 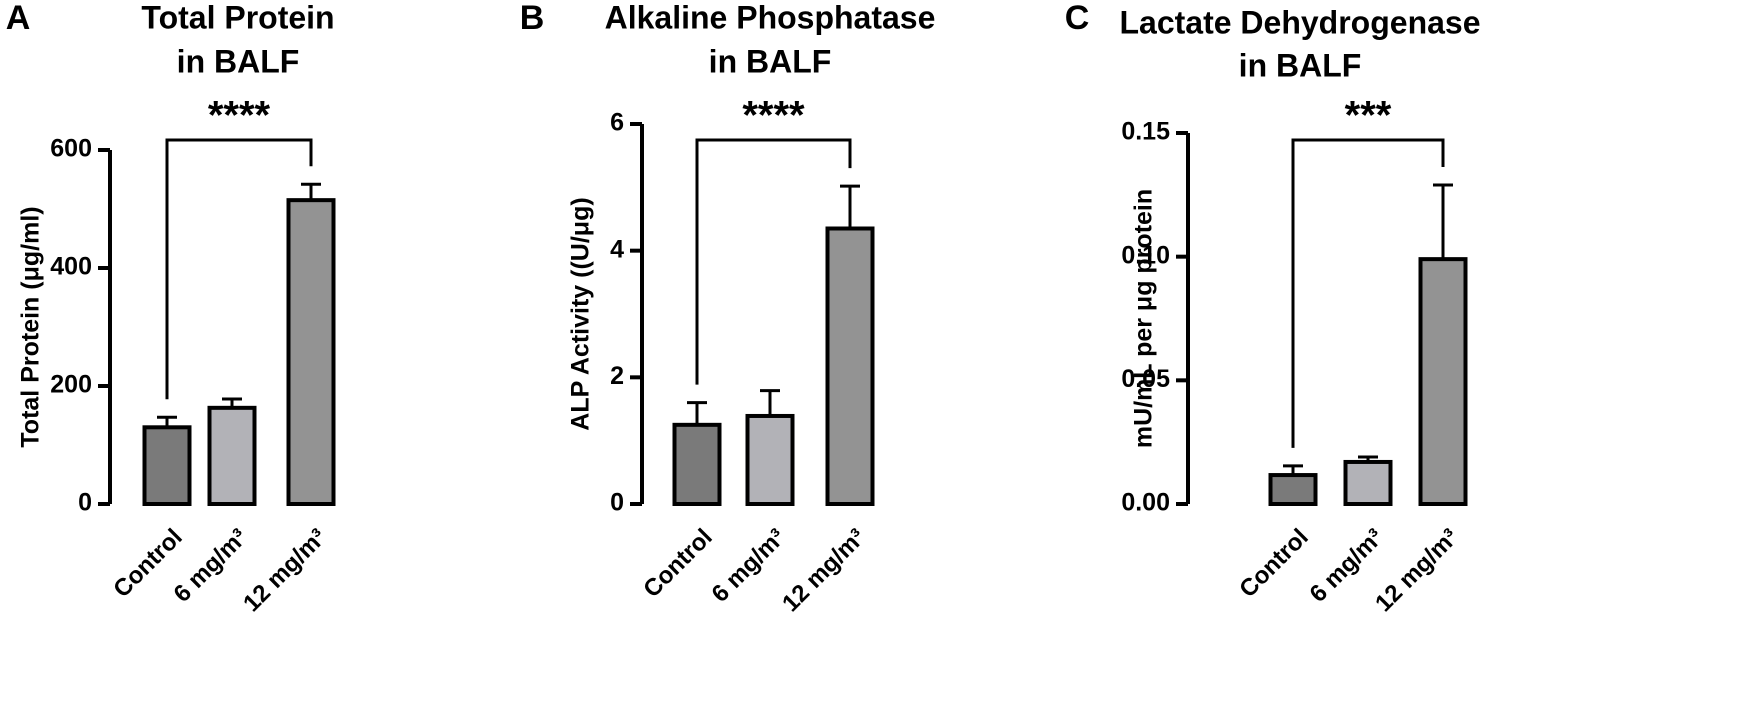 What do you see at coordinates (749, 566) in the screenshot?
I see `x-tick-label: 6 mg/m³` at bounding box center [749, 566].